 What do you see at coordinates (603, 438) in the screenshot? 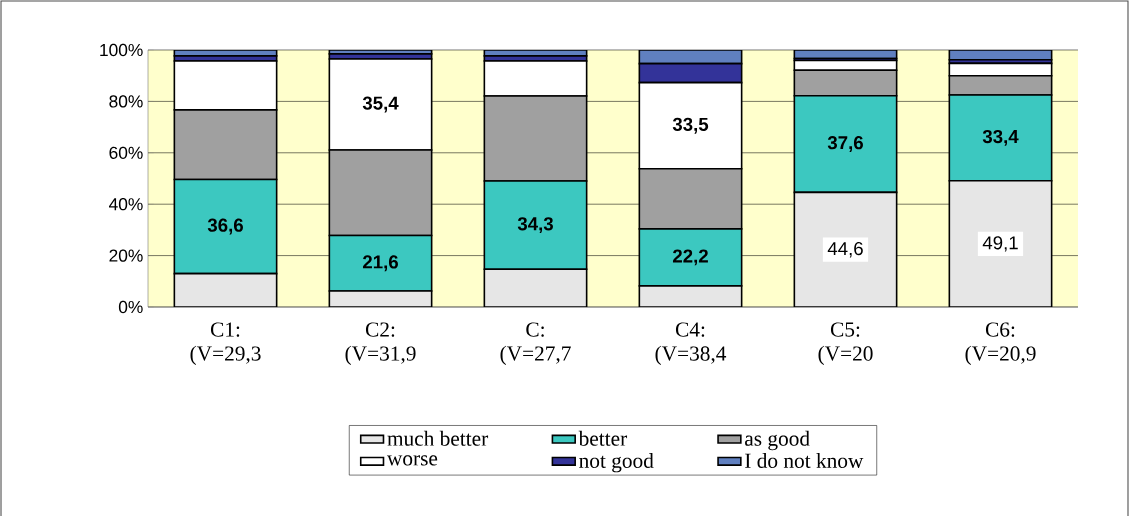
I see `legend-label: better` at bounding box center [603, 438].